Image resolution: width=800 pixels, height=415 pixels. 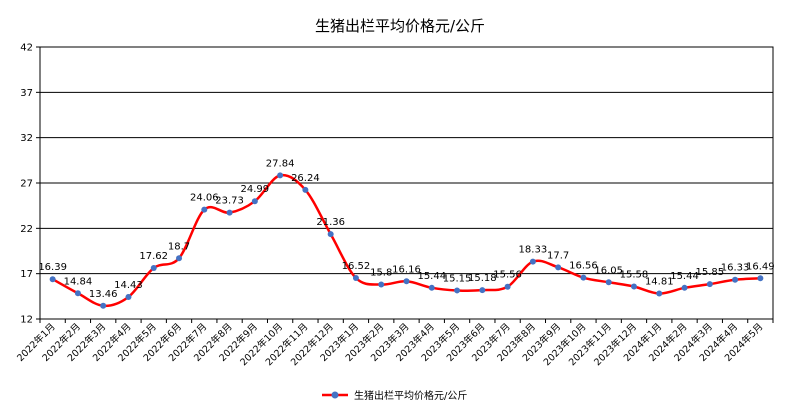 What do you see at coordinates (558, 255) in the screenshot?
I see `data-label: 17.7` at bounding box center [558, 255].